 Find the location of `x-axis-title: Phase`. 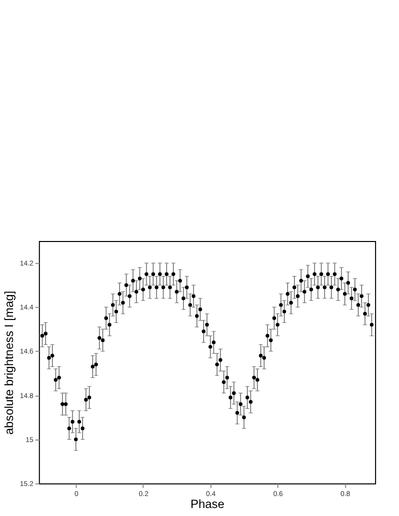

x-axis-title: Phase is located at coordinates (207, 503).